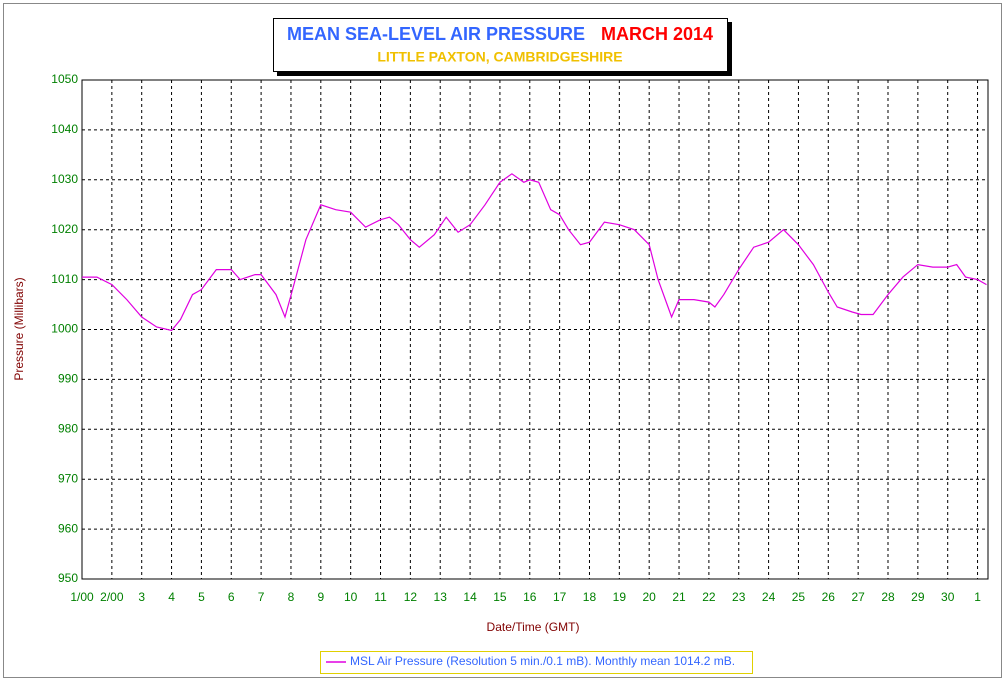 The width and height of the screenshot is (1005, 681). I want to click on x-tick-label: 1, so click(977, 597).